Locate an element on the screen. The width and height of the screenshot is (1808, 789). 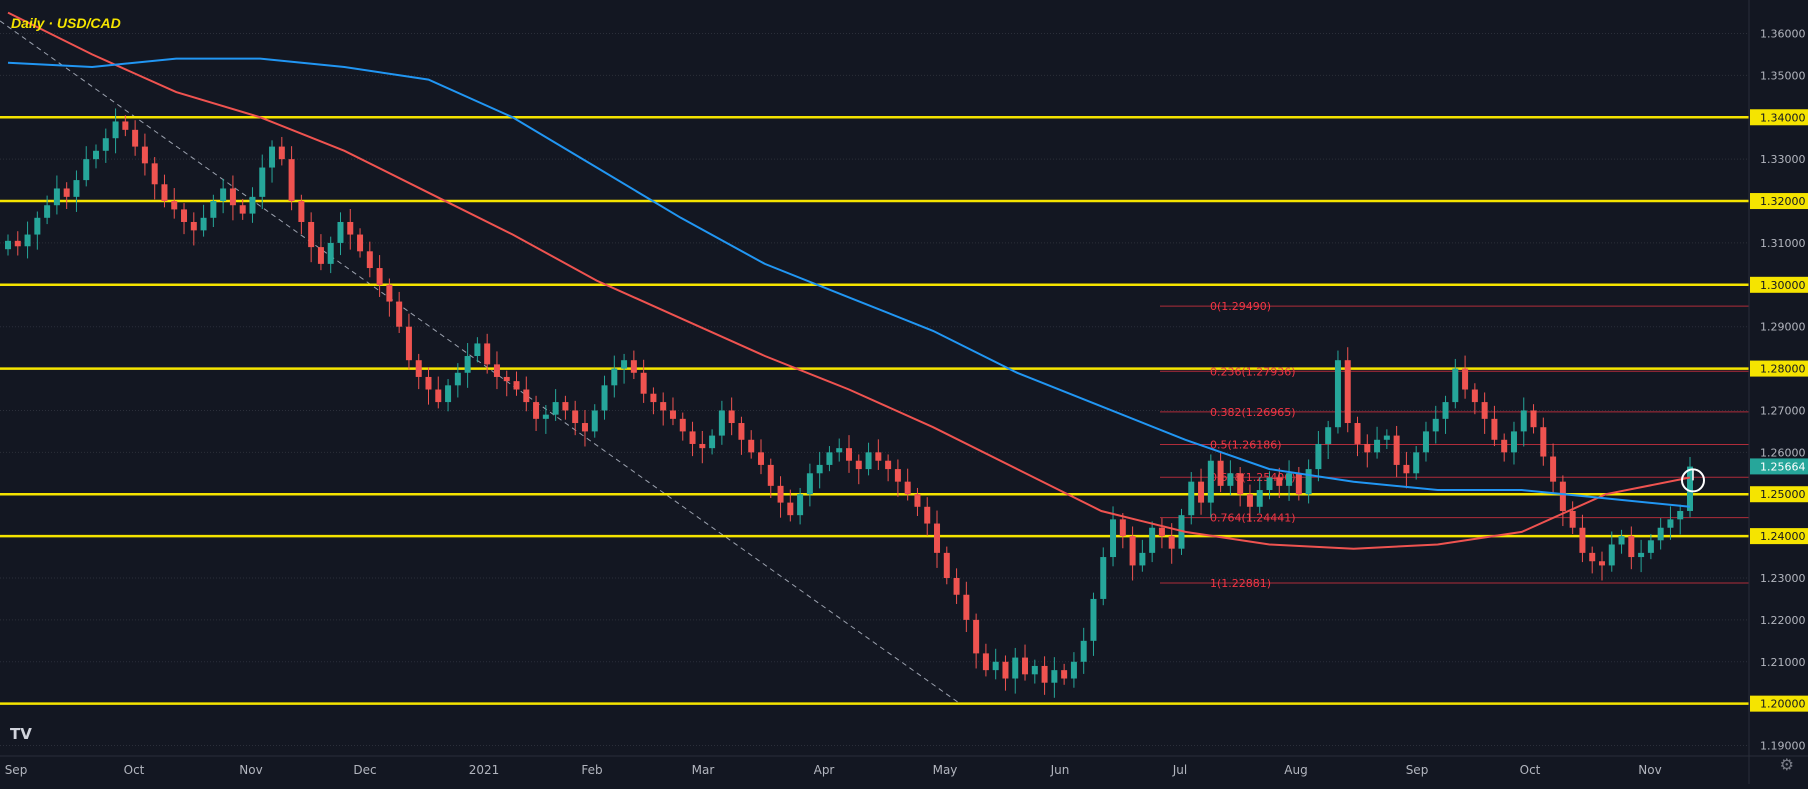
fib-level-label: 1(1.22881) is located at coordinates (1240, 583).